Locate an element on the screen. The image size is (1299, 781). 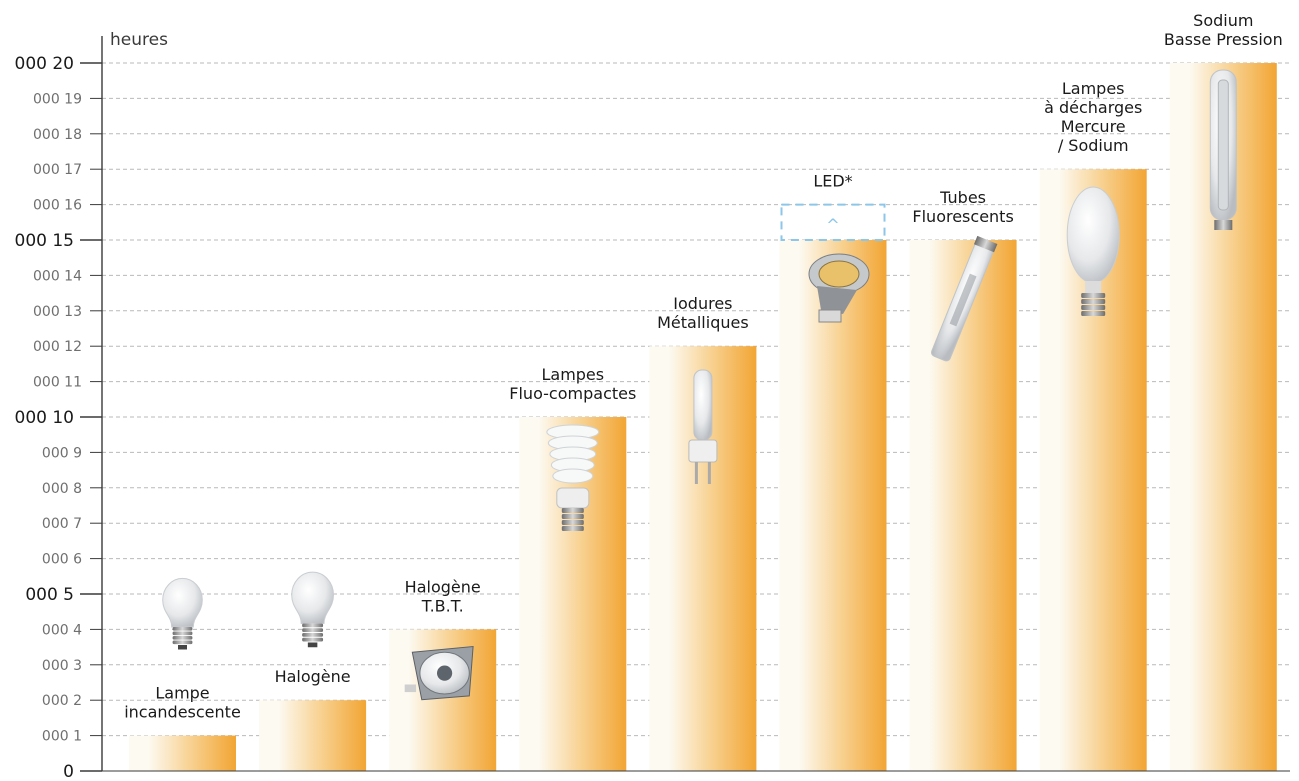
category-label: Tubes is located at coordinates (962, 197).